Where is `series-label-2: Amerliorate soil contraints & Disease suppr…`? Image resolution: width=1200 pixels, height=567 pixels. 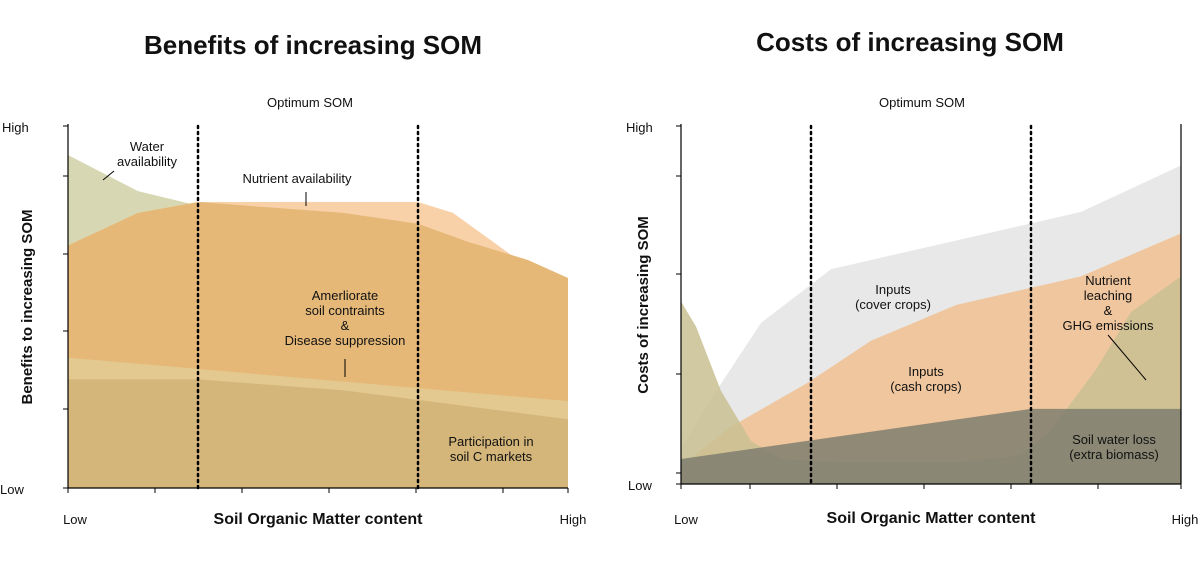 series-label-2: Amerliorate soil contraints & Disease suppr… is located at coordinates (345, 318).